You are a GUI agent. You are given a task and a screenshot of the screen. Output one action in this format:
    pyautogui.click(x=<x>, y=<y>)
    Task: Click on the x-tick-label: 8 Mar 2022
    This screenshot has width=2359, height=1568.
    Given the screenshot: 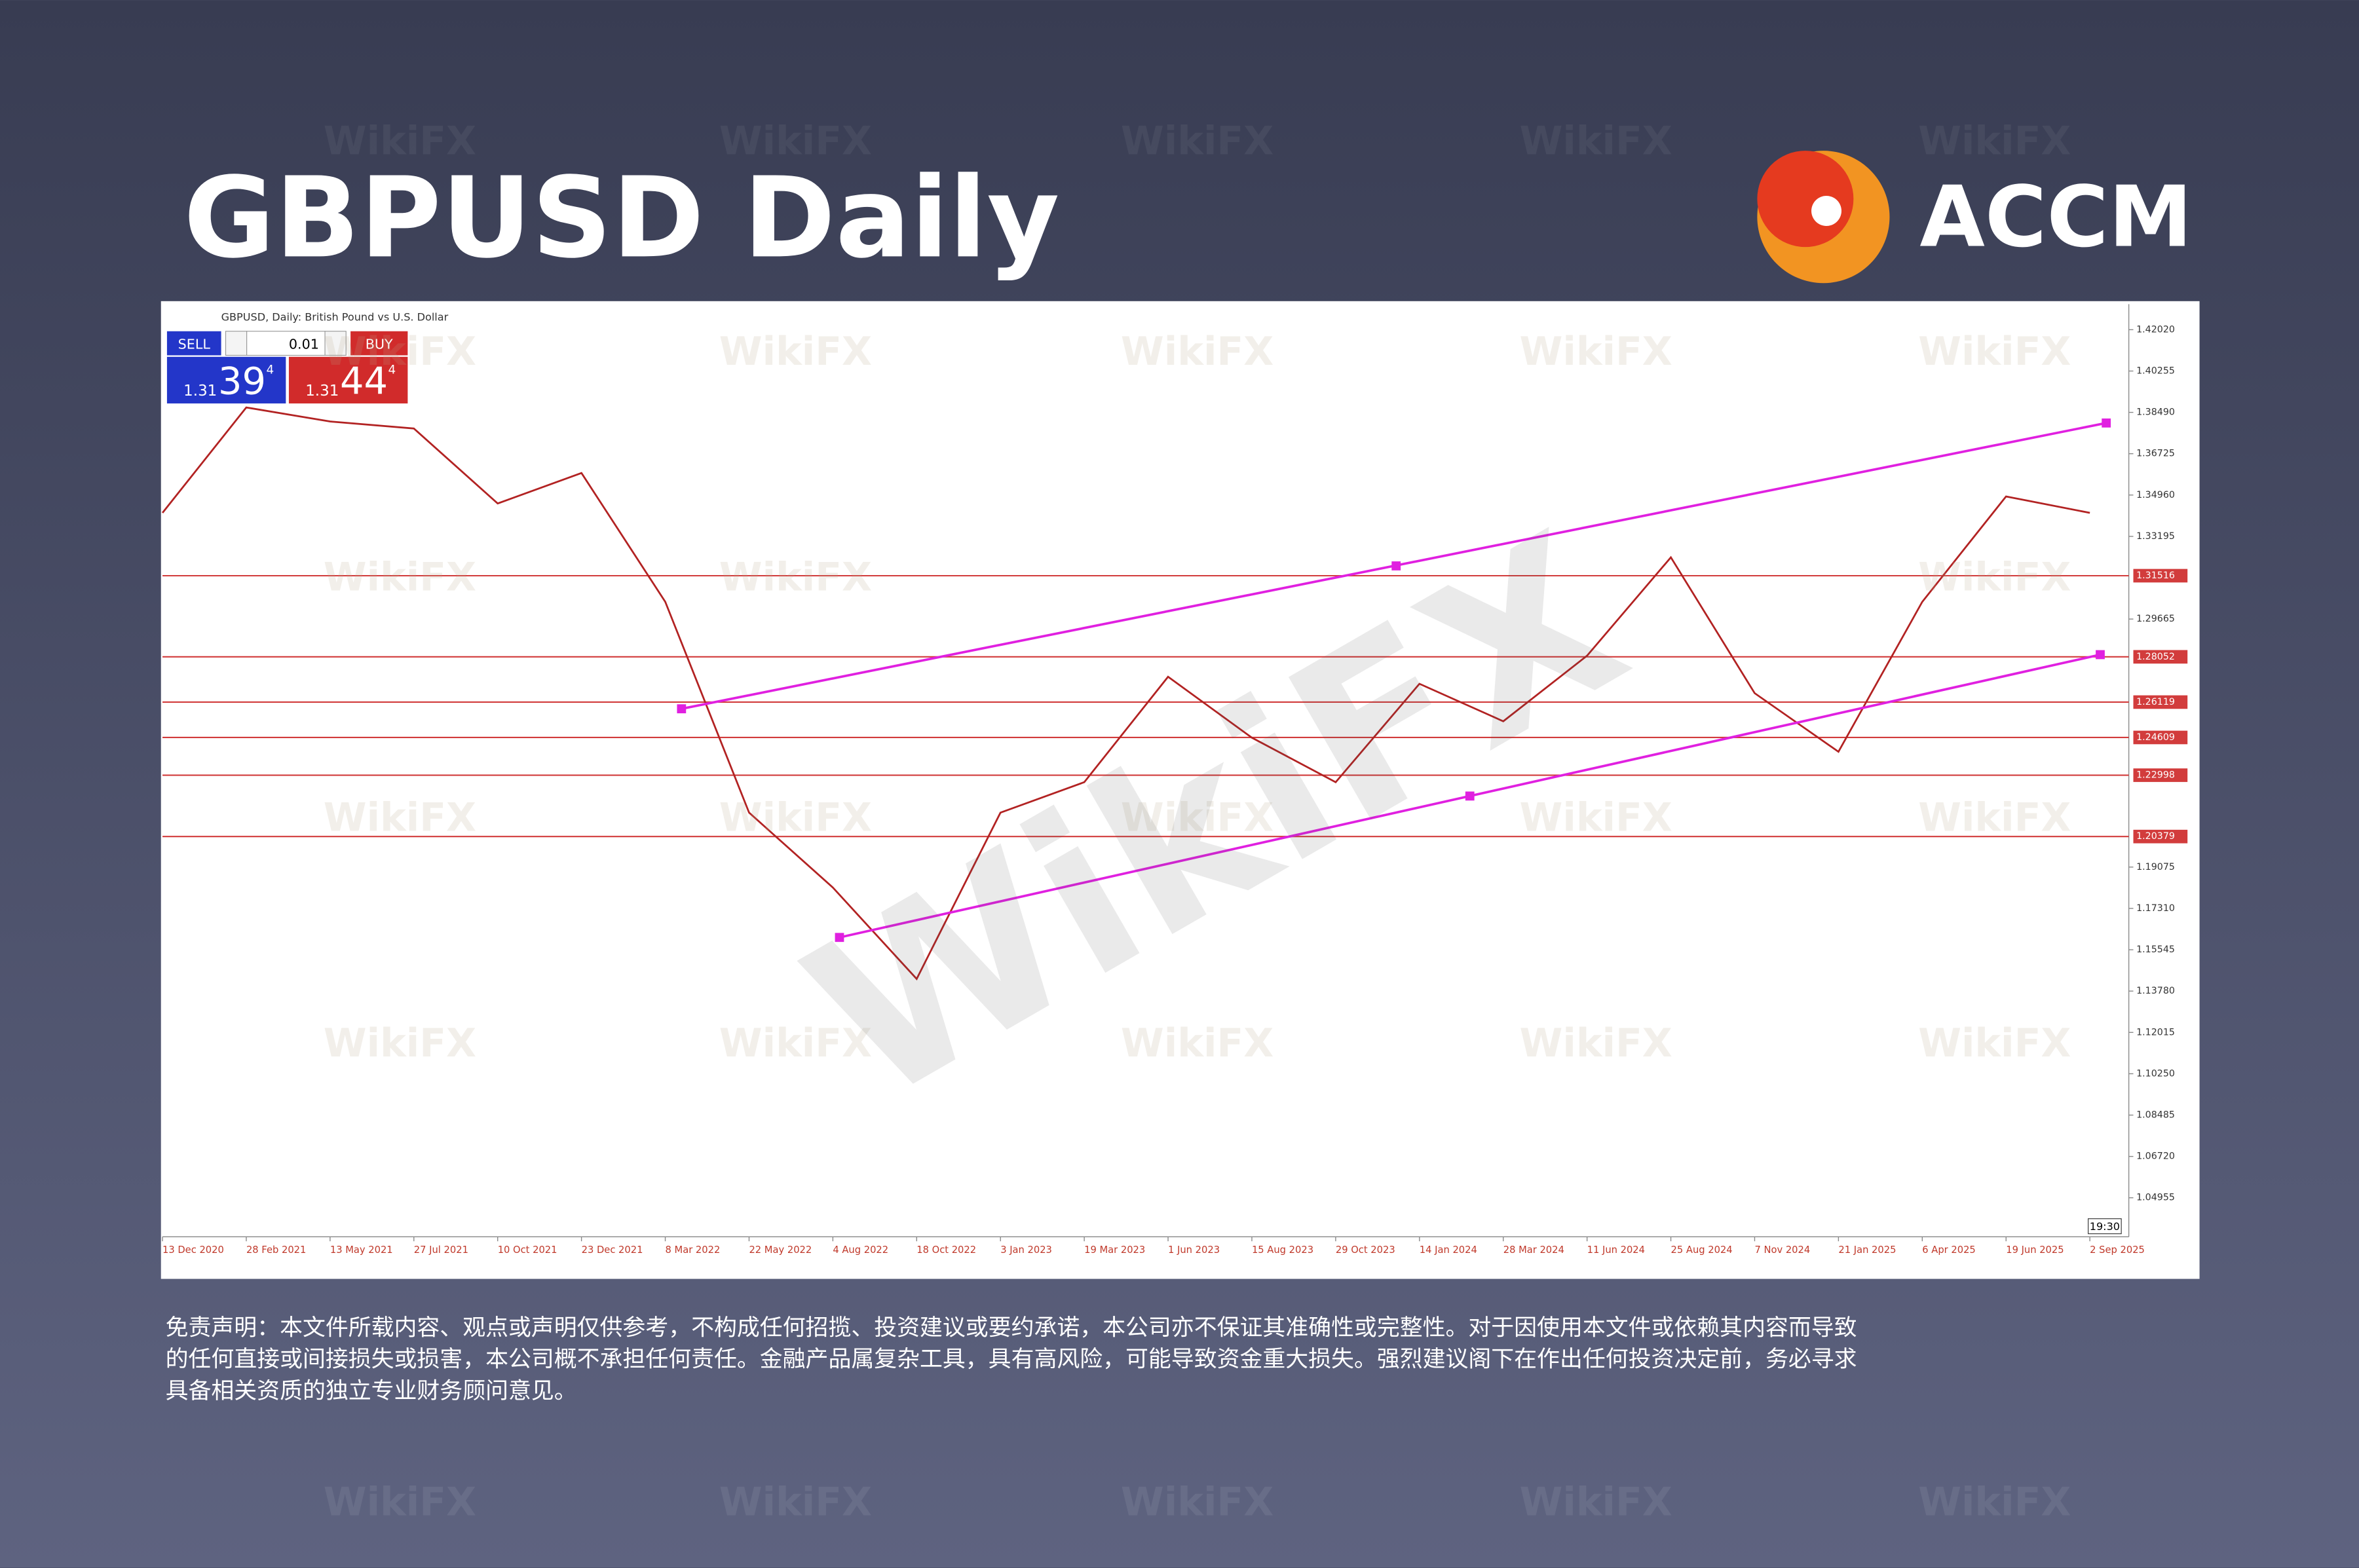 What is the action you would take?
    pyautogui.click(x=693, y=1250)
    